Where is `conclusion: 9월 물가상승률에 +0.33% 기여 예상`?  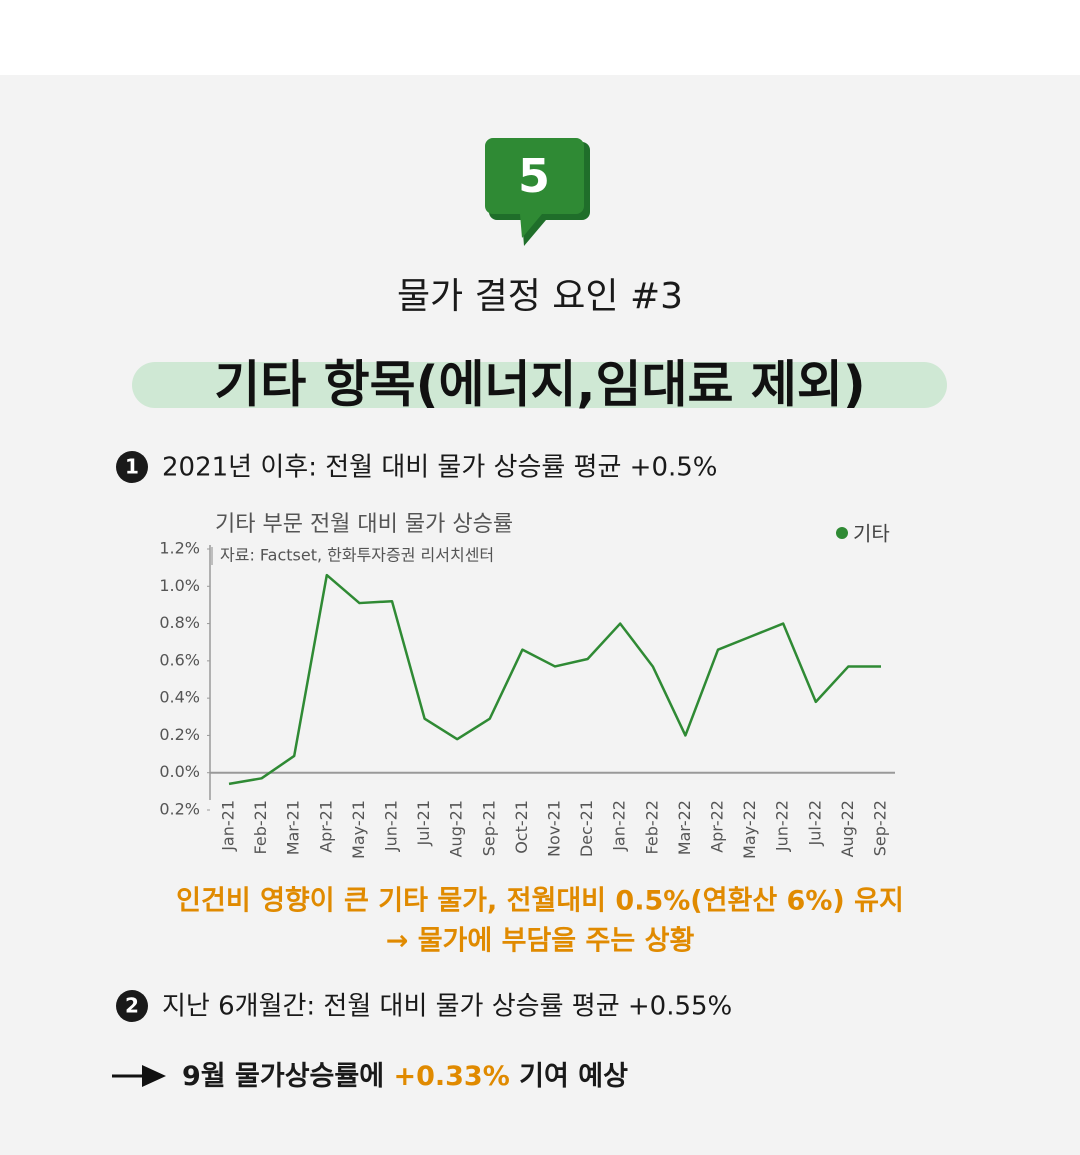 conclusion: 9월 물가상승률에 +0.33% 기여 예상 is located at coordinates (405, 1076).